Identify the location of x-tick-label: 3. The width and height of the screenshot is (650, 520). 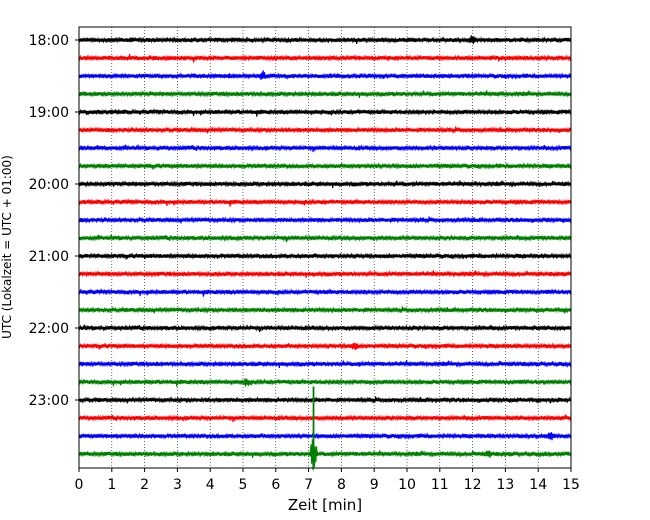
(177, 485).